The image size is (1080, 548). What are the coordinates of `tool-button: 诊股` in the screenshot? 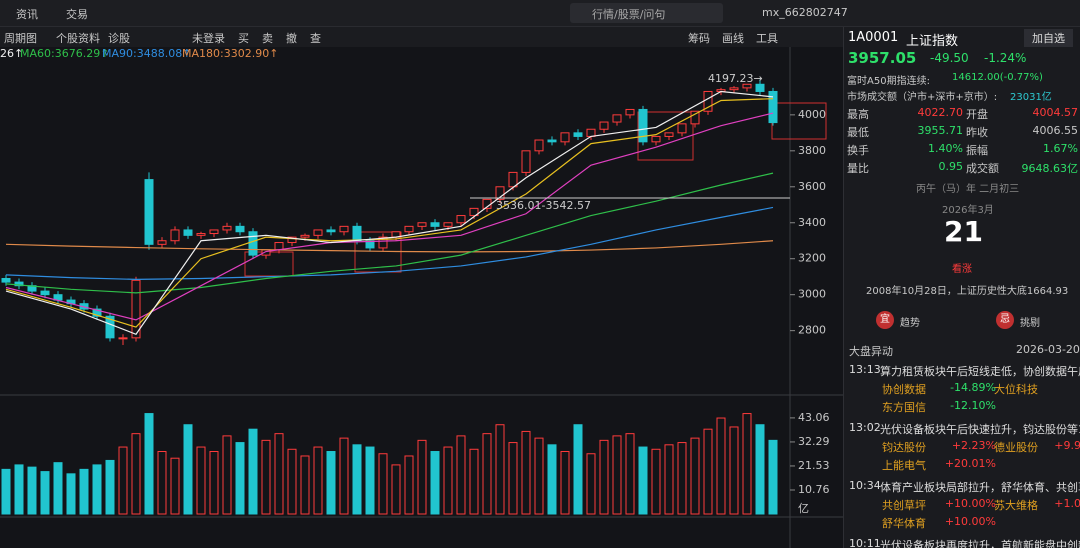 It's located at (119, 38).